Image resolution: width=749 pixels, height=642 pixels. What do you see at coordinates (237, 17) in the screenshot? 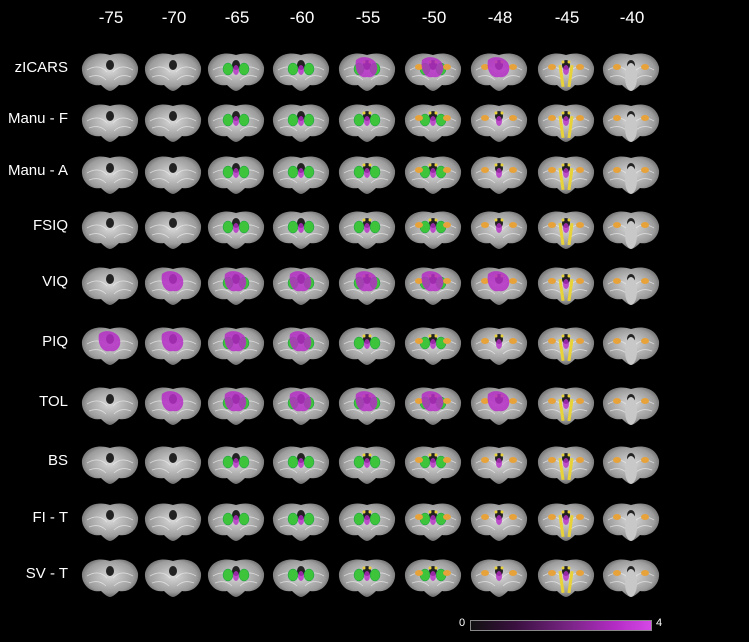
I see `column-header-2: -65` at bounding box center [237, 17].